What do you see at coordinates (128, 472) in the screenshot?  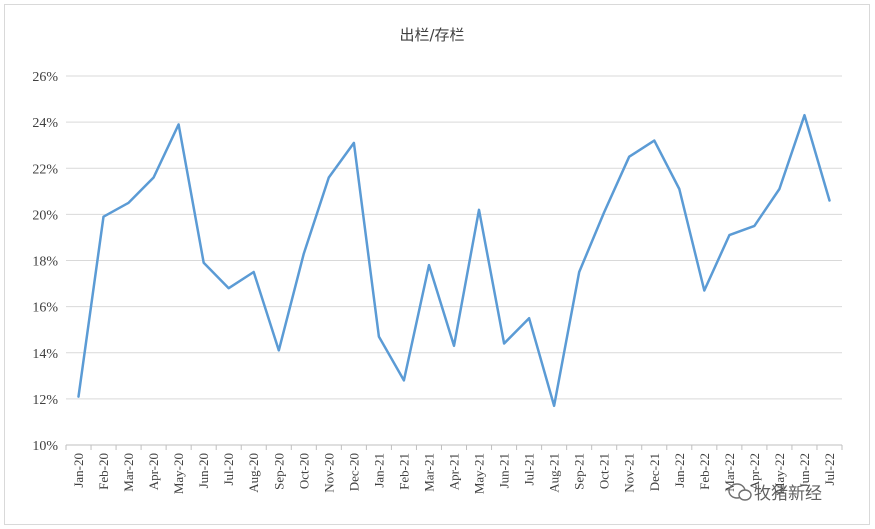 I see `x-tick-label: Mar-20` at bounding box center [128, 472].